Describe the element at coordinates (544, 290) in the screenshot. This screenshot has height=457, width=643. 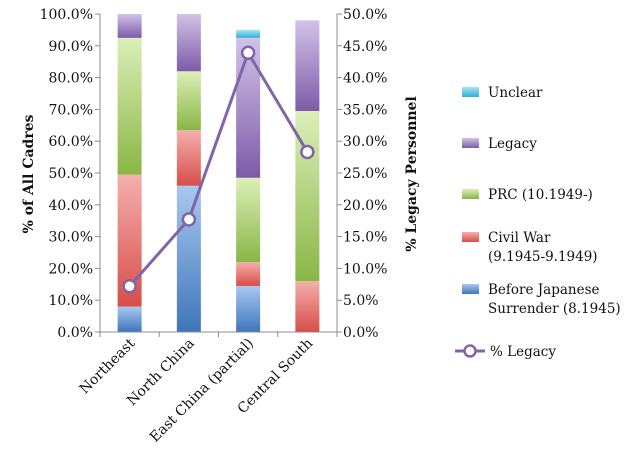
I see `legend-label: Before Japanese` at that location.